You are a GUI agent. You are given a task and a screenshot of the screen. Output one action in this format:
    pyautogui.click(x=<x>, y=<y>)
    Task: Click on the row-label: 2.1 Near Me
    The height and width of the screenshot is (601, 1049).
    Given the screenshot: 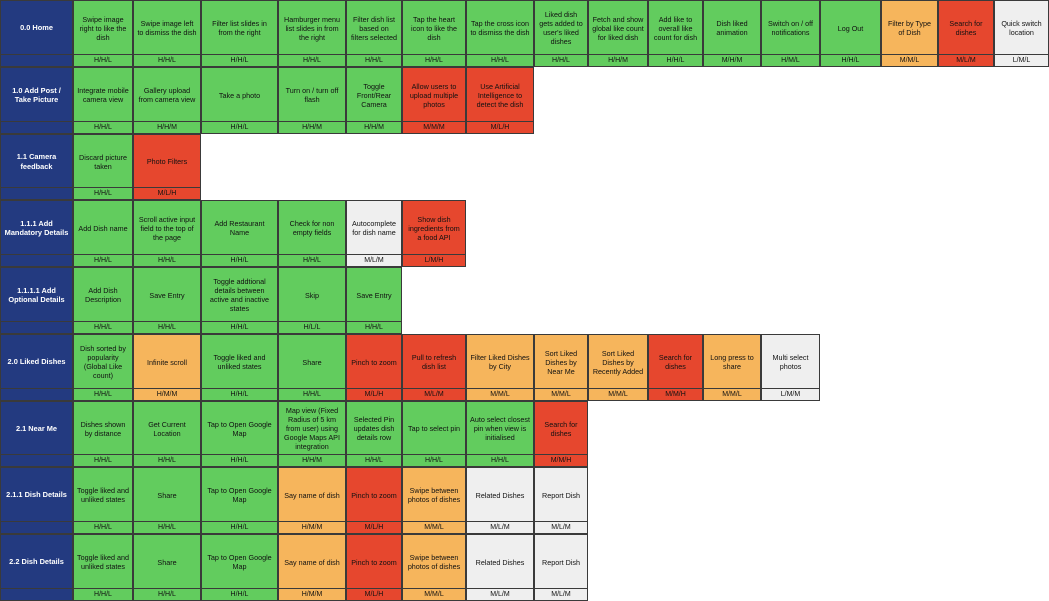 What is the action you would take?
    pyautogui.click(x=36, y=428)
    